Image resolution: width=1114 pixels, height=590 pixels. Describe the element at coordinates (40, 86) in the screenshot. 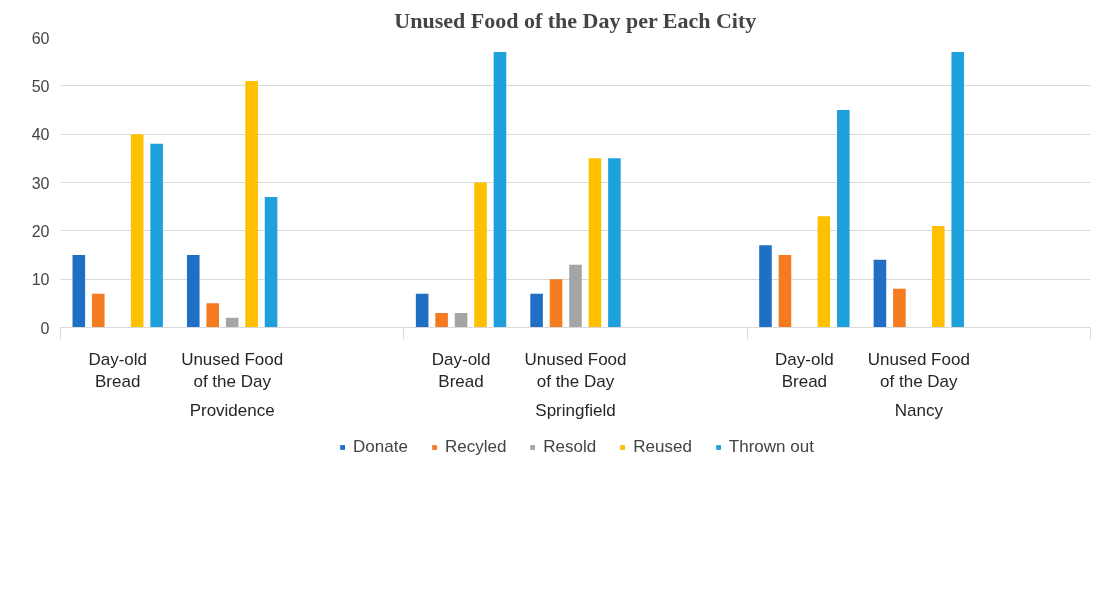

I see `y-tick-label: 50` at that location.